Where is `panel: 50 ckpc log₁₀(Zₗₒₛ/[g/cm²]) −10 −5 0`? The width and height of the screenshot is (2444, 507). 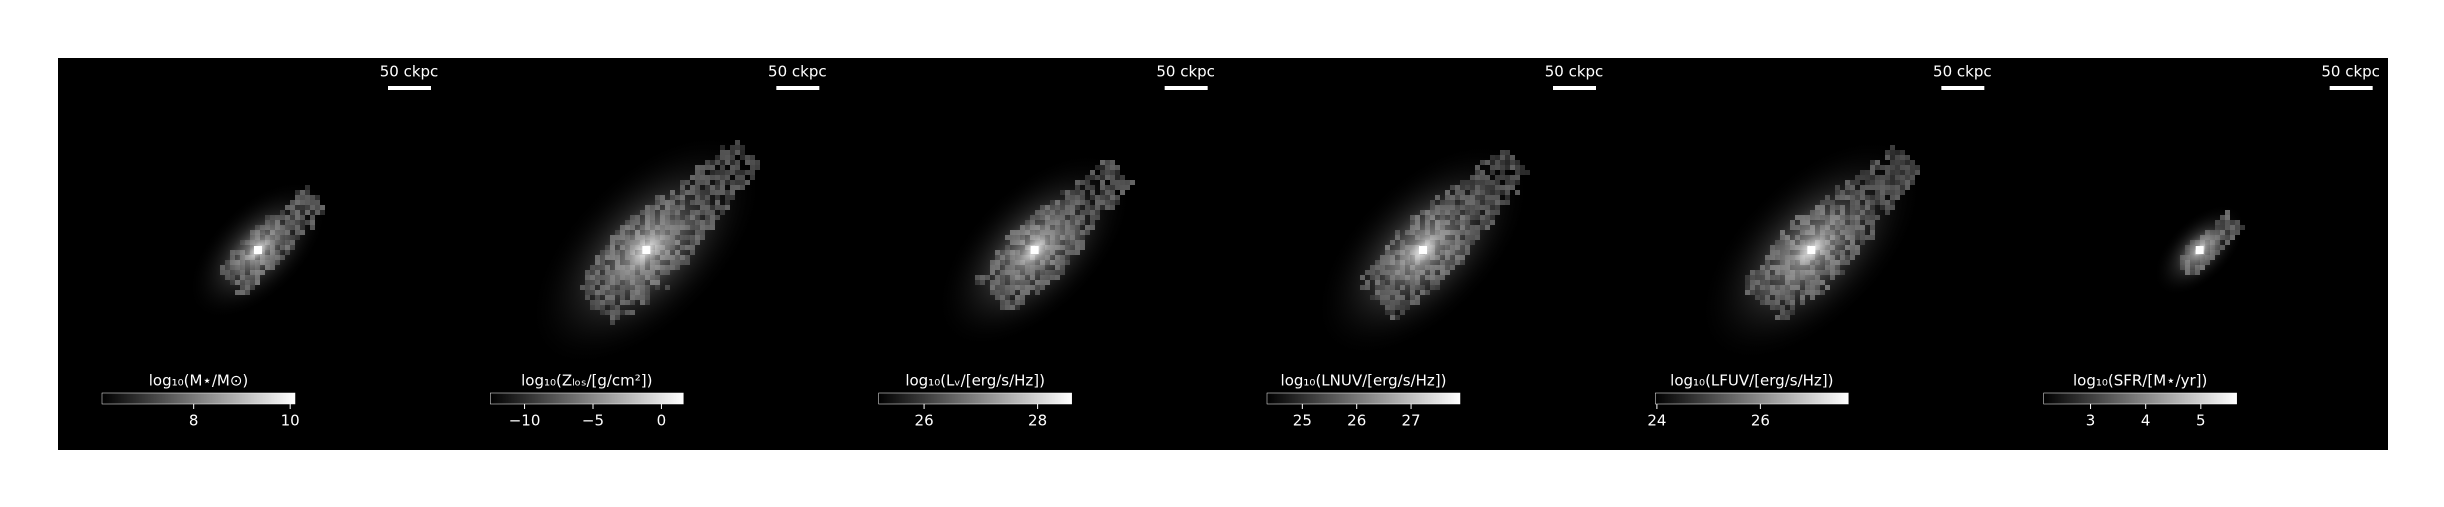 panel: 50 ckpc log₁₀(Zₗₒₛ/[g/cm²]) −10 −5 0 is located at coordinates (658, 246).